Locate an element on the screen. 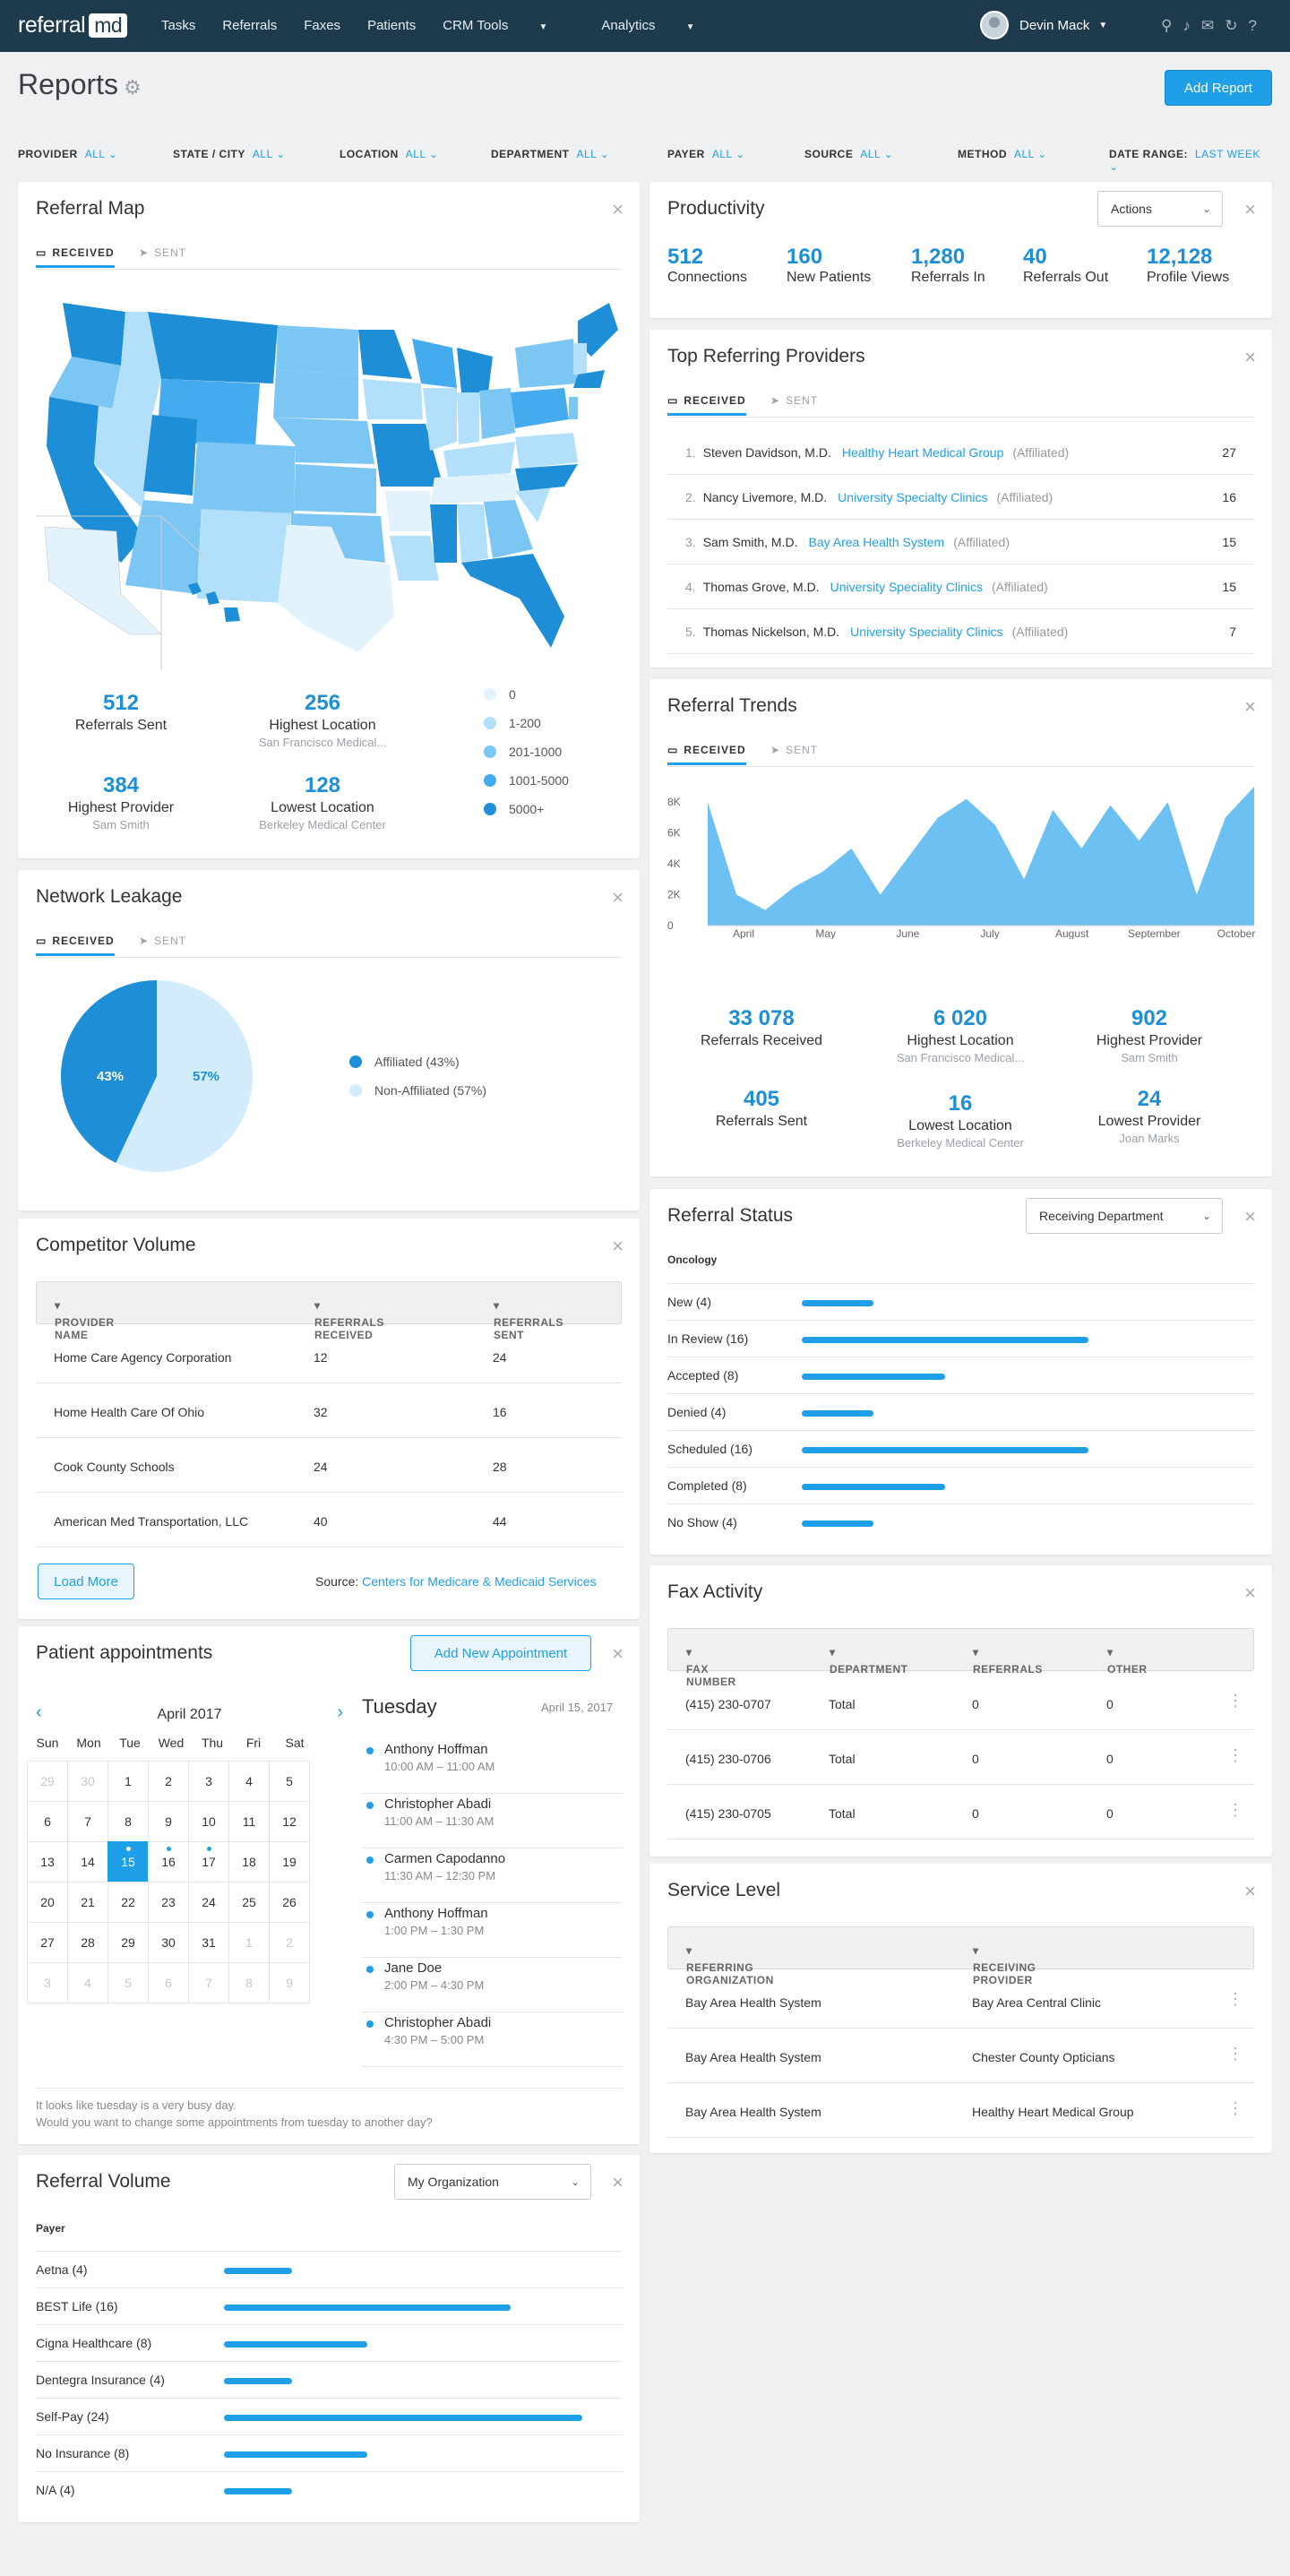 This screenshot has width=1290, height=2576. filter-payer: PAYER ALL ⌄ is located at coordinates (706, 154).